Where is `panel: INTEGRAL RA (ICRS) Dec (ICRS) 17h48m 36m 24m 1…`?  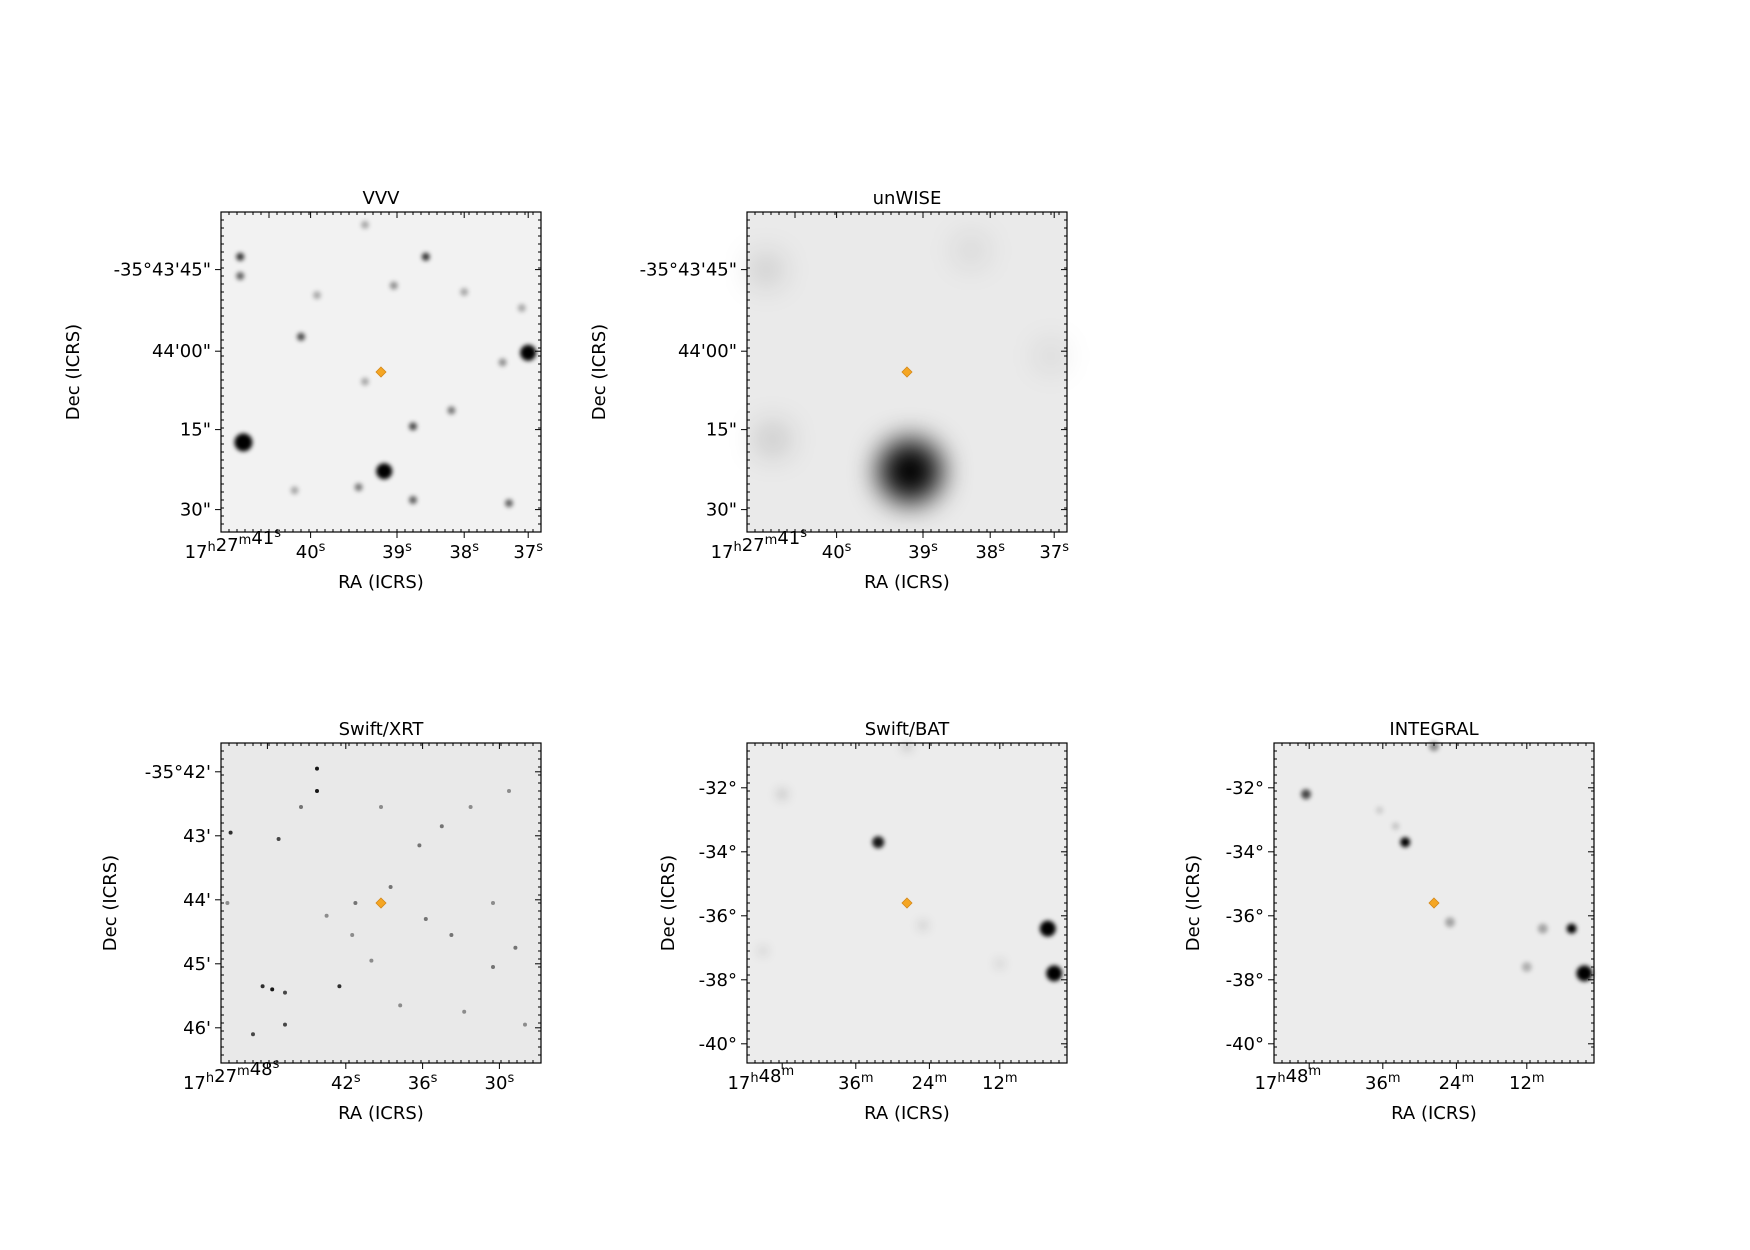 panel: INTEGRAL RA (ICRS) Dec (ICRS) 17h48m 36m 24m 1… is located at coordinates (1389, 921).